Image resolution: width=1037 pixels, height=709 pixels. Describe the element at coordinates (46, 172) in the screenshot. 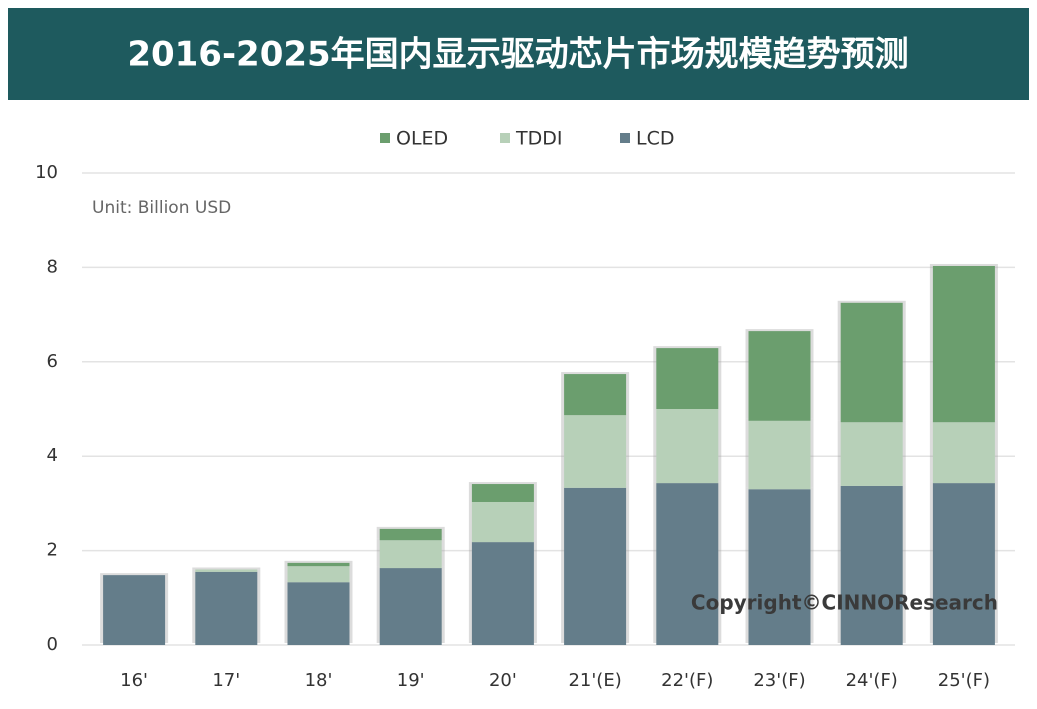

I see `y-tick-label: 10` at that location.